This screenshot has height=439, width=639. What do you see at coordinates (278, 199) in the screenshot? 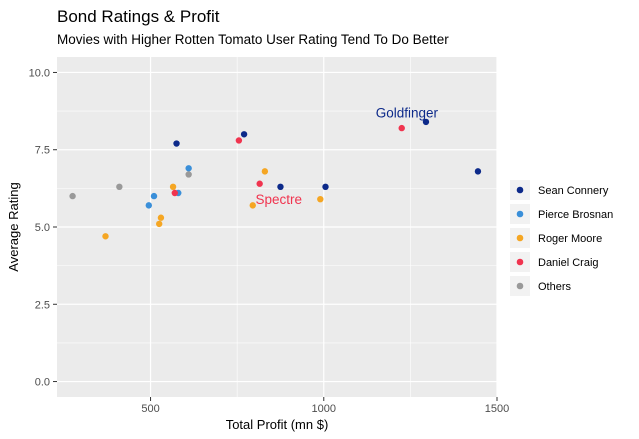
I see `point-annotation: Spectre` at bounding box center [278, 199].